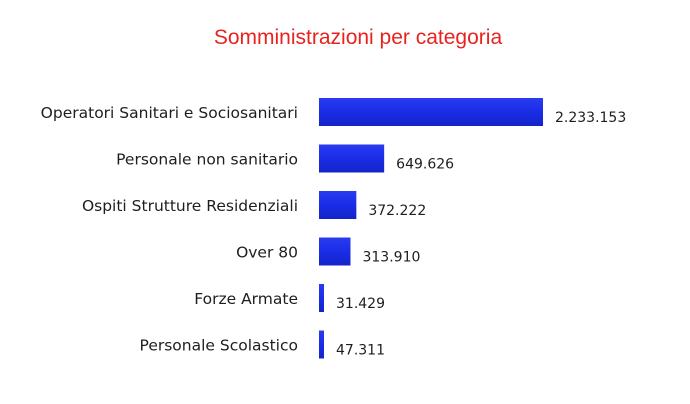 This screenshot has height=404, width=690. What do you see at coordinates (246, 299) in the screenshot?
I see `category-label: Forze Armate` at bounding box center [246, 299].